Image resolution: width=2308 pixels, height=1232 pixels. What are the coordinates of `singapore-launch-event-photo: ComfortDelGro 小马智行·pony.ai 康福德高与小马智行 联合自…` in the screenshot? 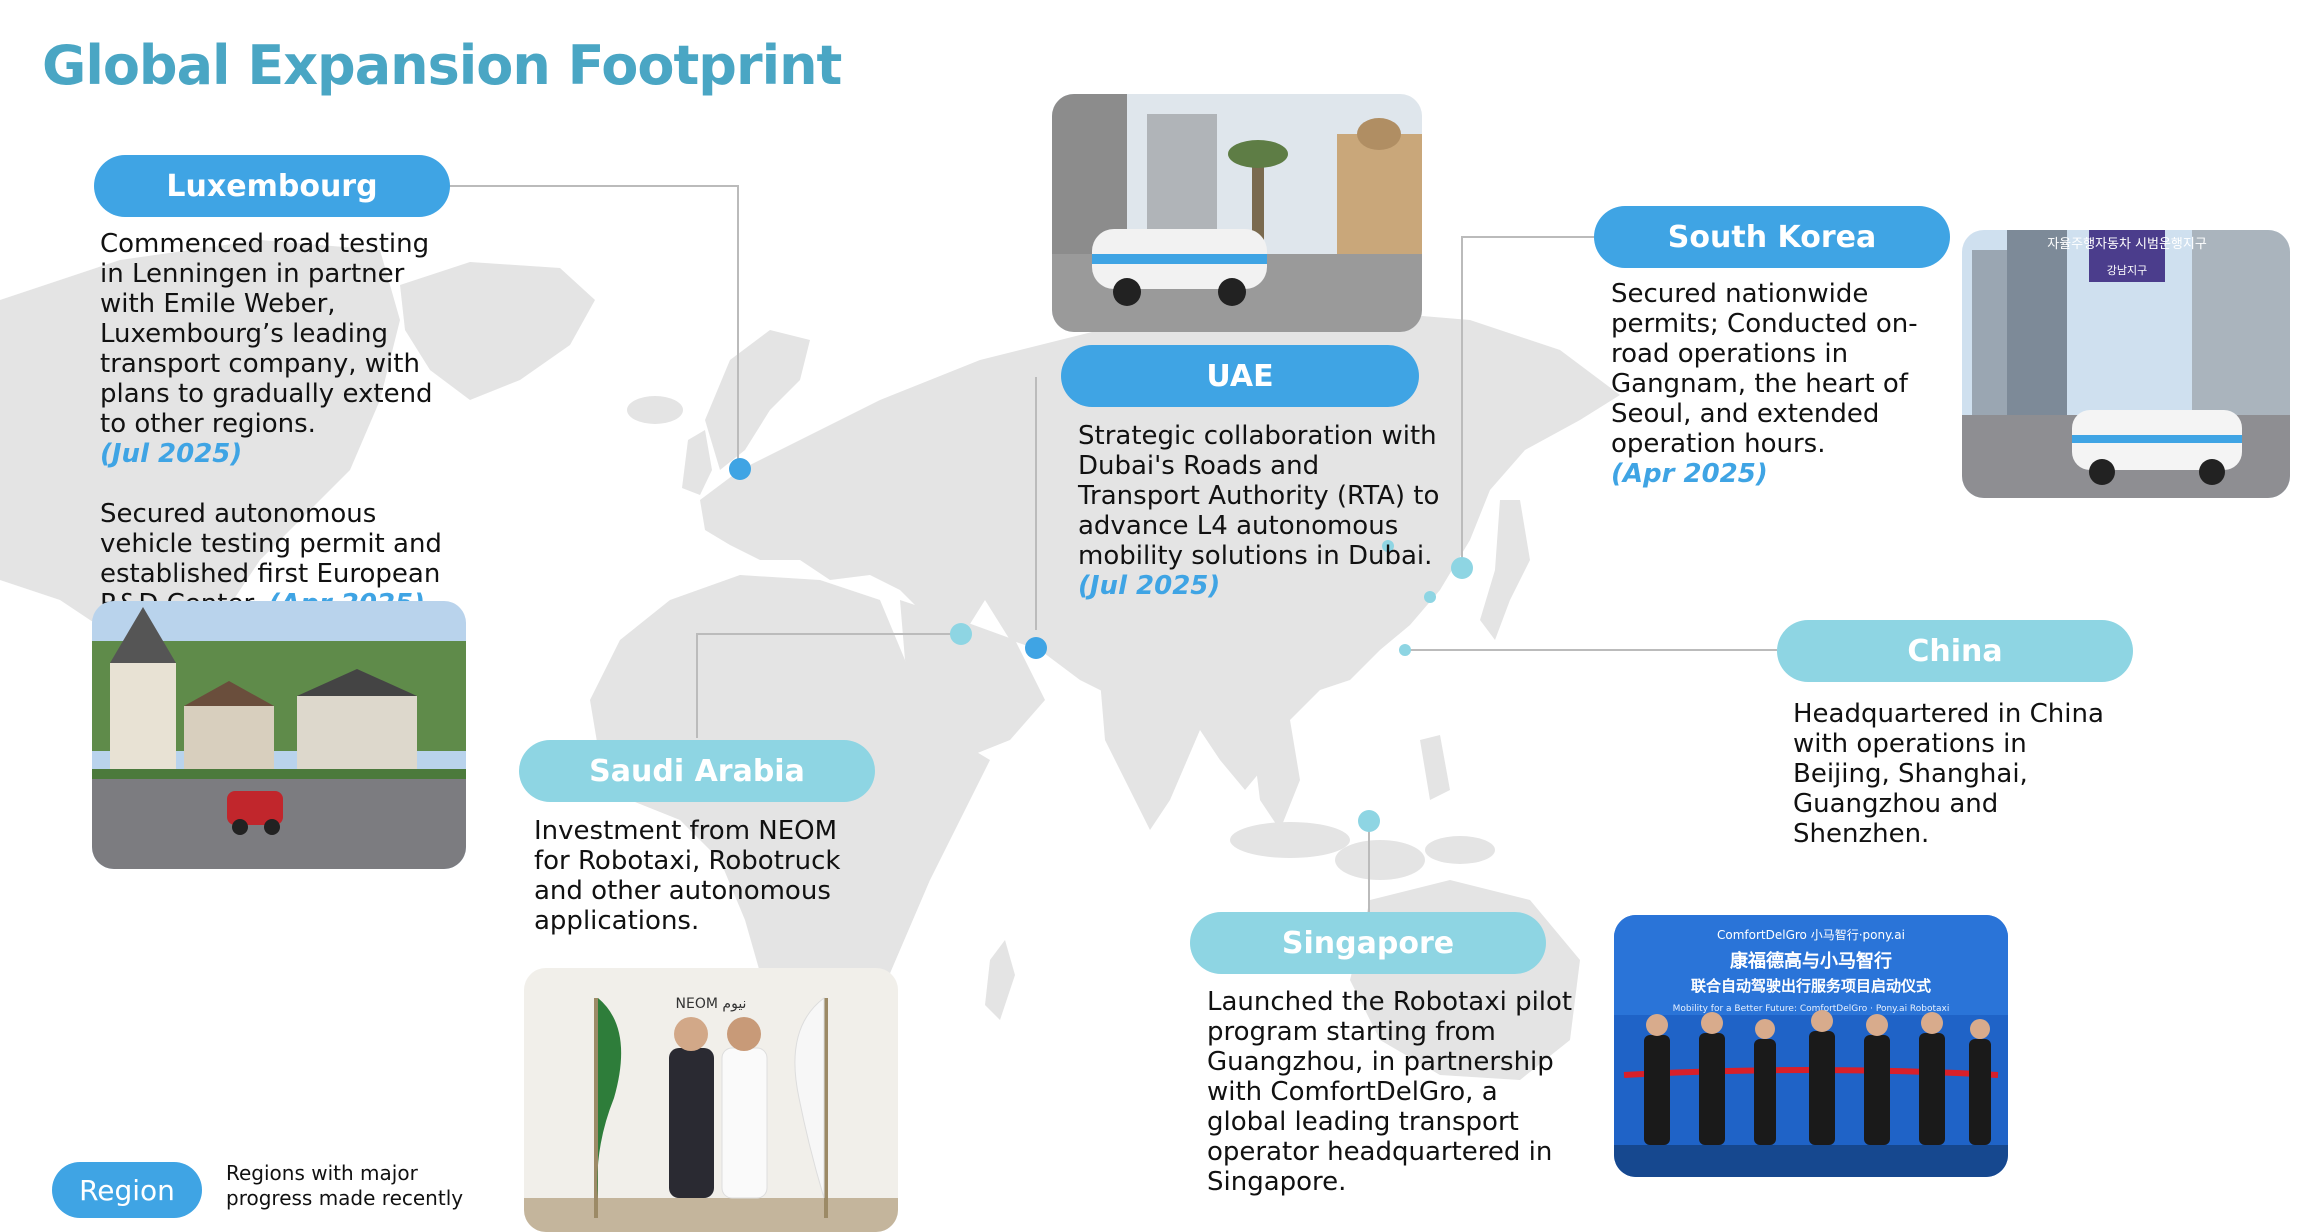 It's located at (1811, 1046).